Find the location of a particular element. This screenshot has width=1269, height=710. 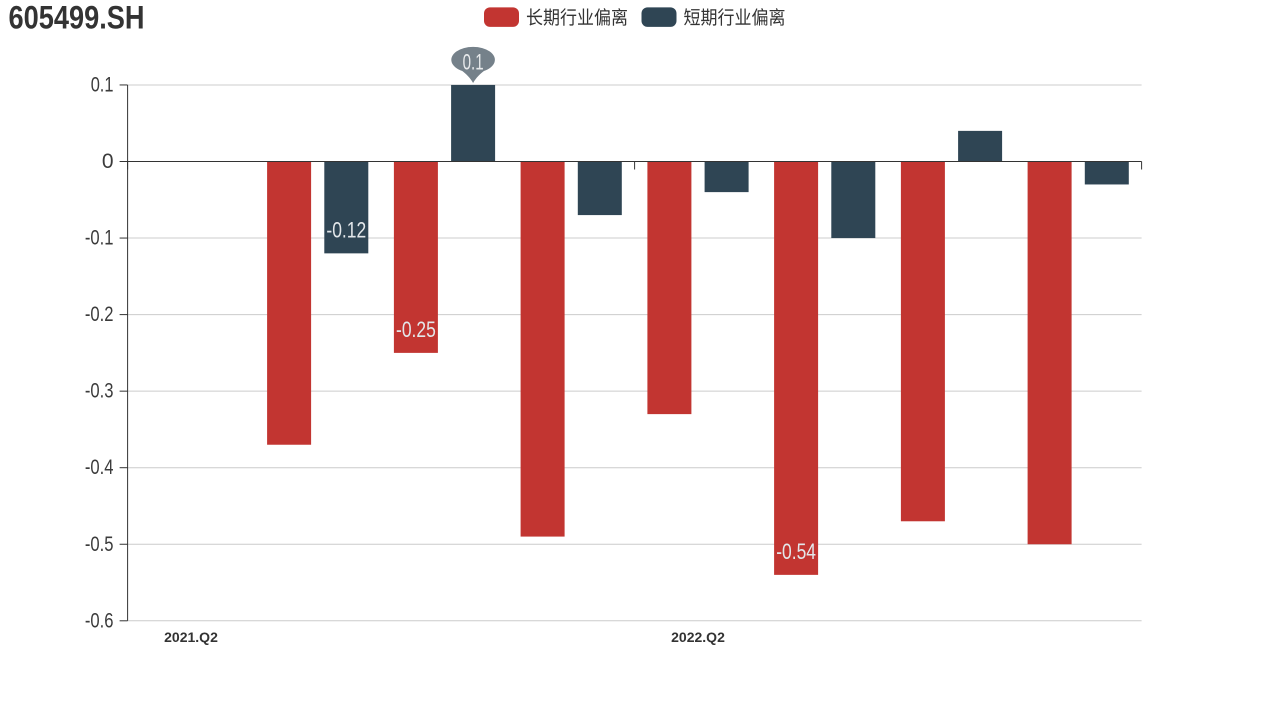

svg-text: -0.54 is located at coordinates (796, 551).